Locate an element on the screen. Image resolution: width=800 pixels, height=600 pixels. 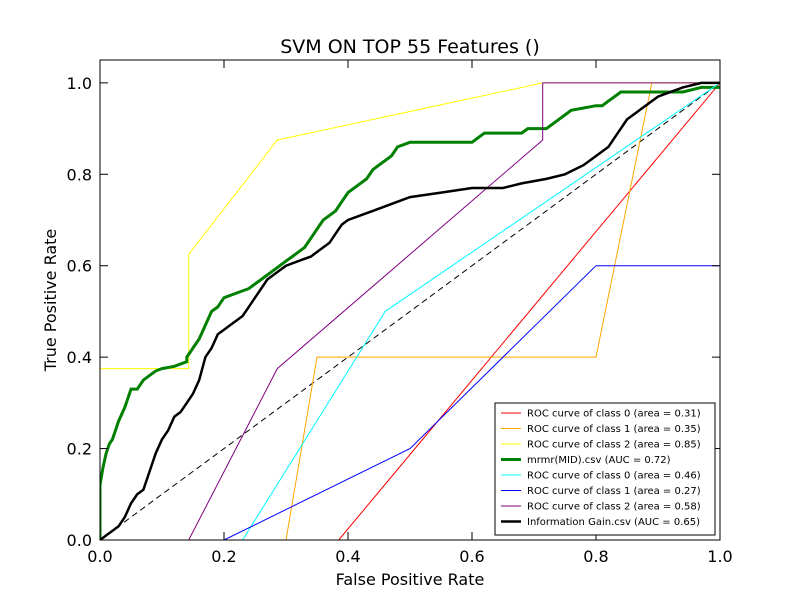
legend-entry-label: ROC curve of class 1 (area = 0.35) is located at coordinates (614, 429).